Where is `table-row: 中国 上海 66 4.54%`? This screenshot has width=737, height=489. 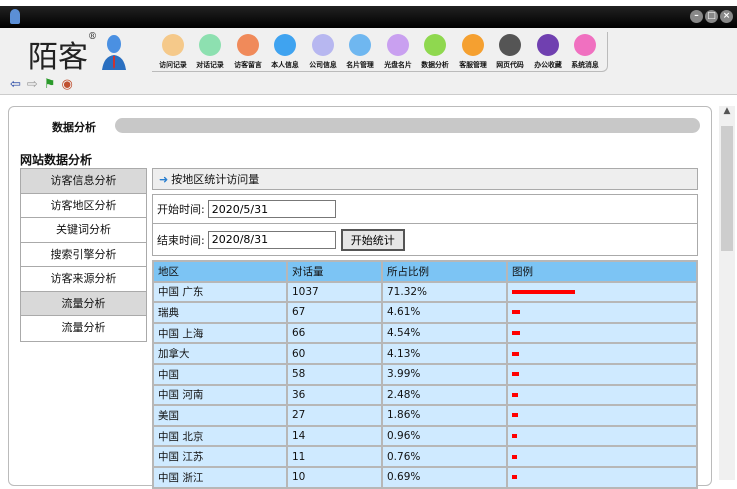 table-row: 中国 上海 66 4.54% is located at coordinates (425, 333).